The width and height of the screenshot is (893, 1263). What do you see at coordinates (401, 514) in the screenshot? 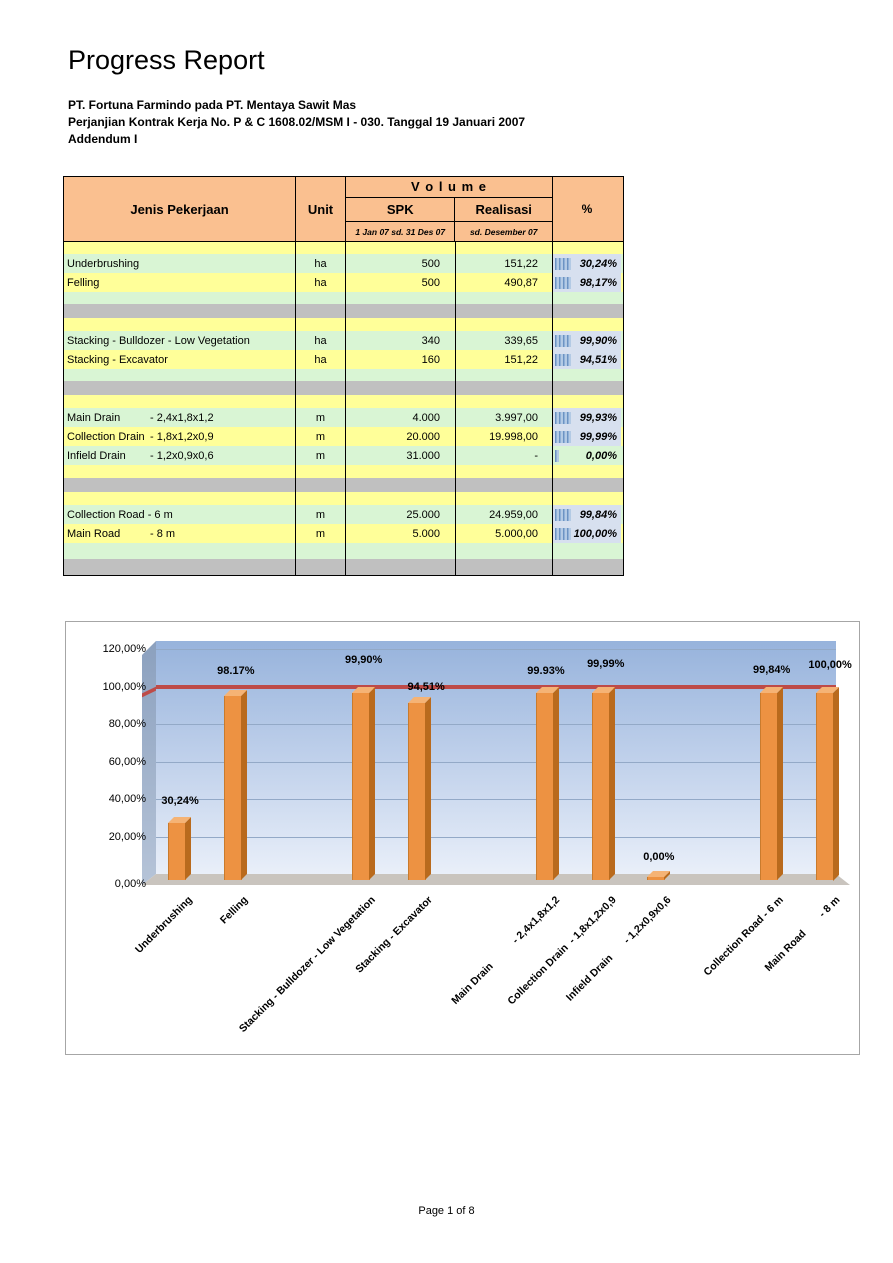
I see `spk-cell: 25.000` at bounding box center [401, 514].